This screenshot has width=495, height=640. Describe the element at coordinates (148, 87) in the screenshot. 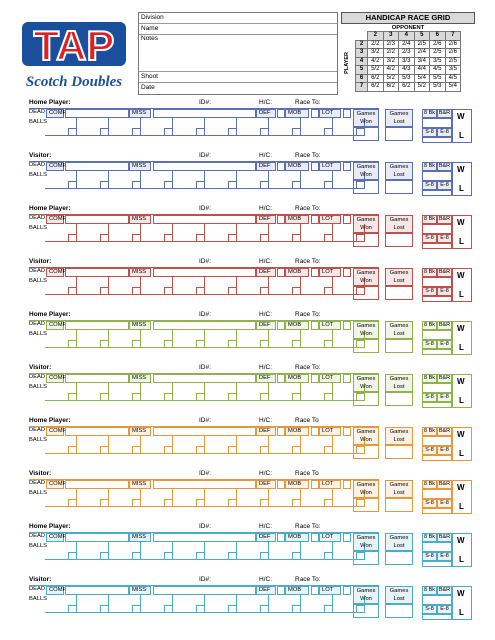

I see `date-field: Date` at that location.